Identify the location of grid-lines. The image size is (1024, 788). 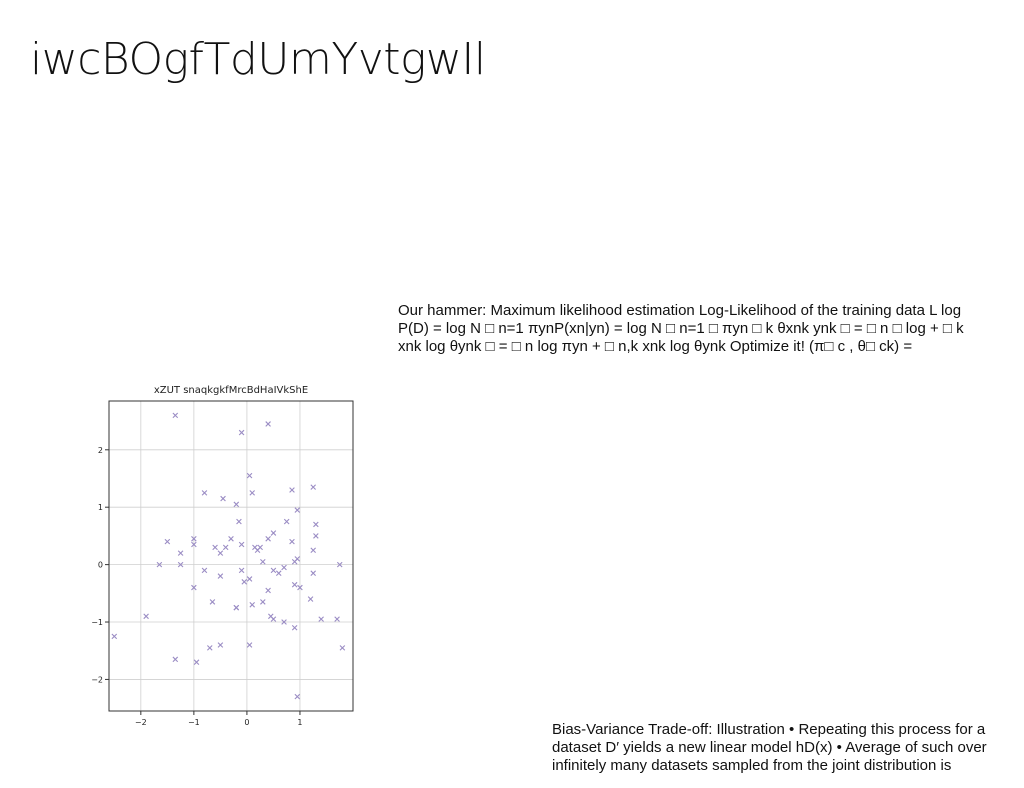
(231, 556).